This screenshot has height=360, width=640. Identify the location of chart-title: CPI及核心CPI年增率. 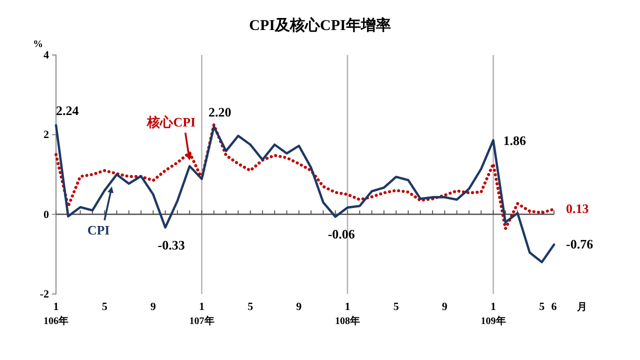
(320, 25).